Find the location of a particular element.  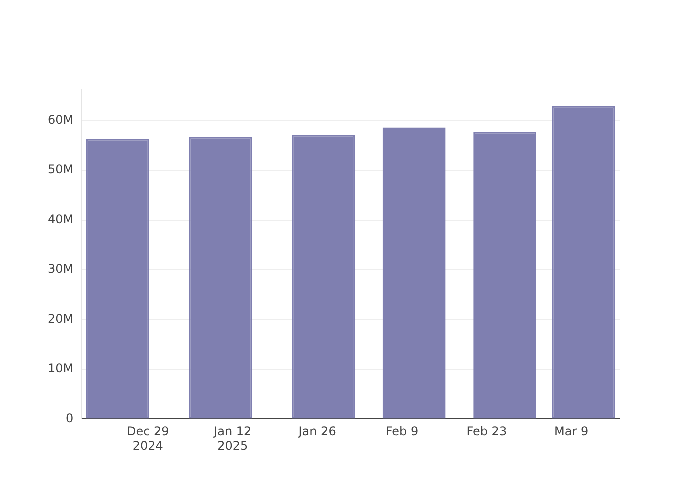

y-tick-label: 10M is located at coordinates (61, 369).